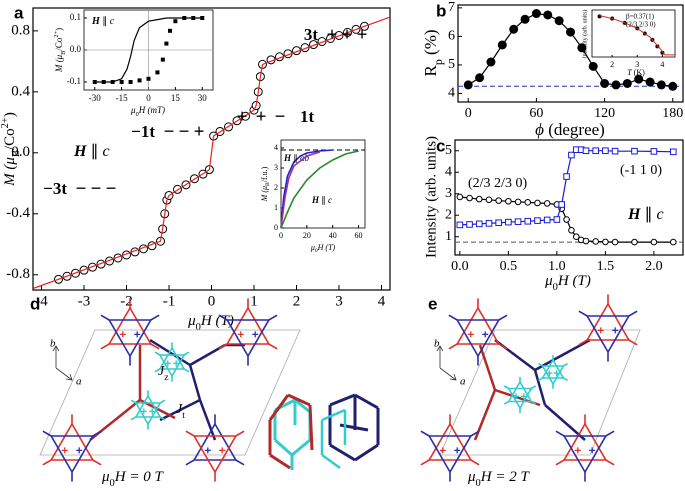 This screenshot has width=685, height=491. I want to click on annotation-part: c, so click(105, 151).